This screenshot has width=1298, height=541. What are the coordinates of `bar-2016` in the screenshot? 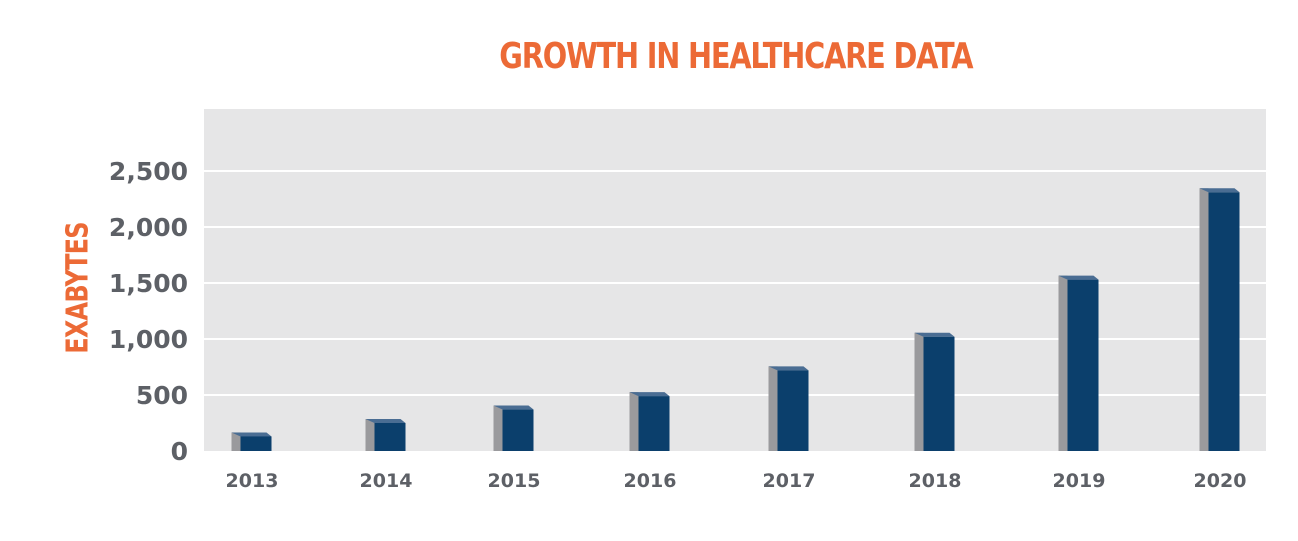 It's located at (649, 421).